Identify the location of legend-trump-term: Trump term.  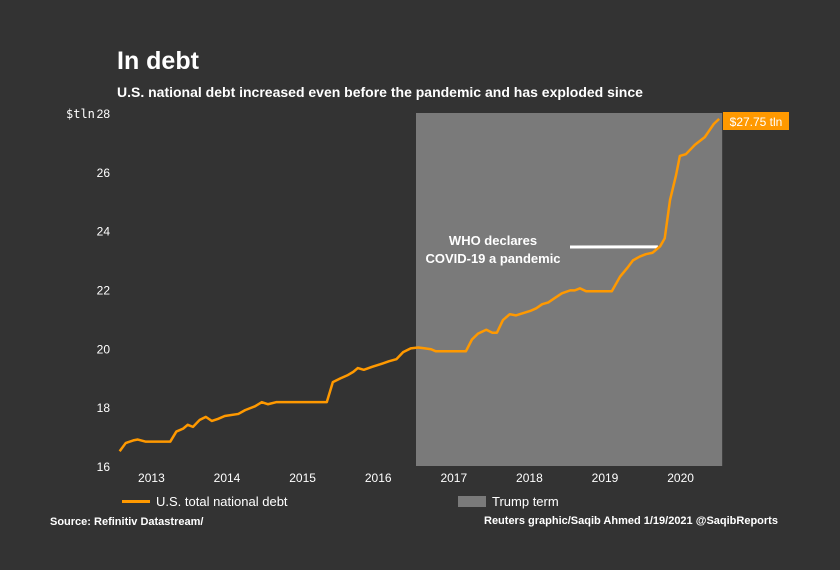
(508, 501).